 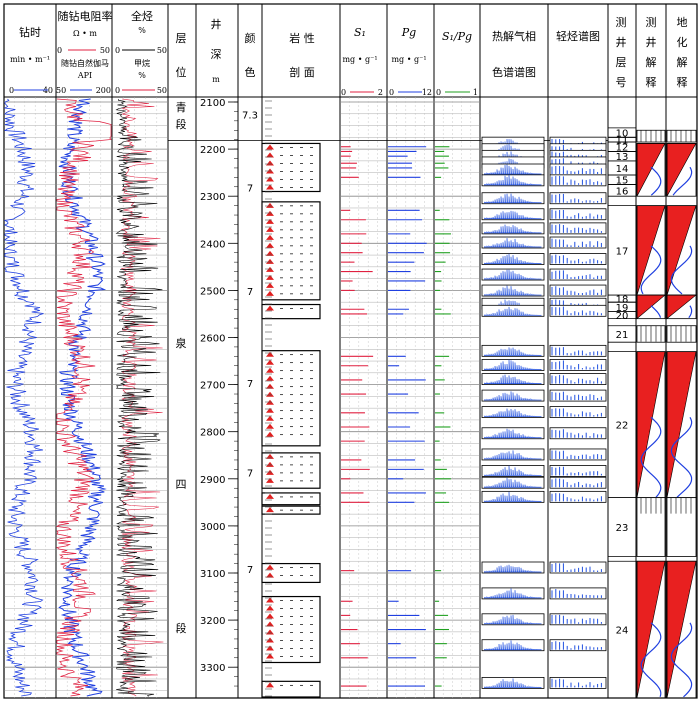 What do you see at coordinates (622, 251) in the screenshot?
I see `layer-number: 17` at bounding box center [622, 251].